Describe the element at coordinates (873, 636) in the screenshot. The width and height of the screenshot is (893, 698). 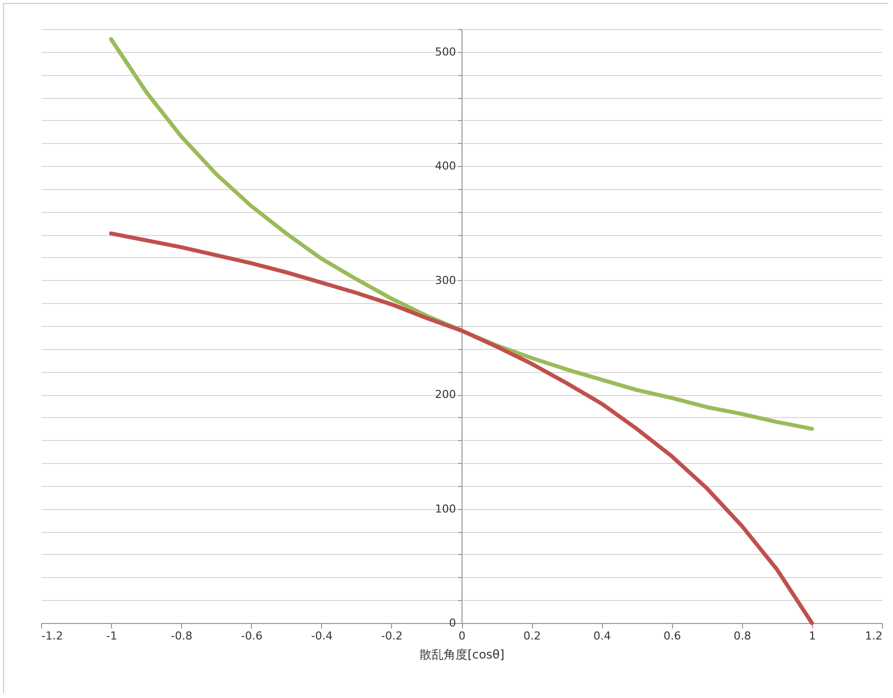
I see `x-tick-label: 1.2` at that location.